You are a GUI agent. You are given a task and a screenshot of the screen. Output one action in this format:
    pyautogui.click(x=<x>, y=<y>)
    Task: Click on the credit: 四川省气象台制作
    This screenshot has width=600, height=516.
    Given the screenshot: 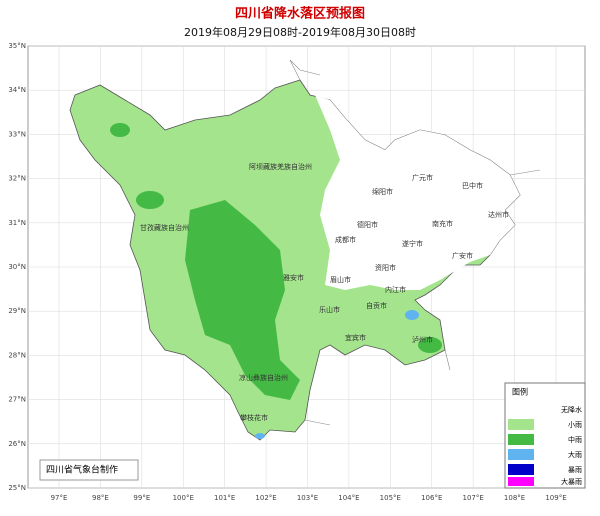 What is the action you would take?
    pyautogui.click(x=82, y=470)
    